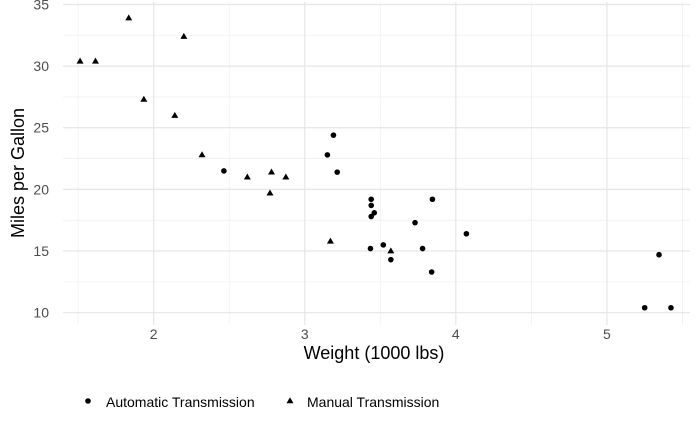 This screenshot has width=700, height=432. I want to click on x-axis-title: Weight (1000 lbs), so click(374, 353).